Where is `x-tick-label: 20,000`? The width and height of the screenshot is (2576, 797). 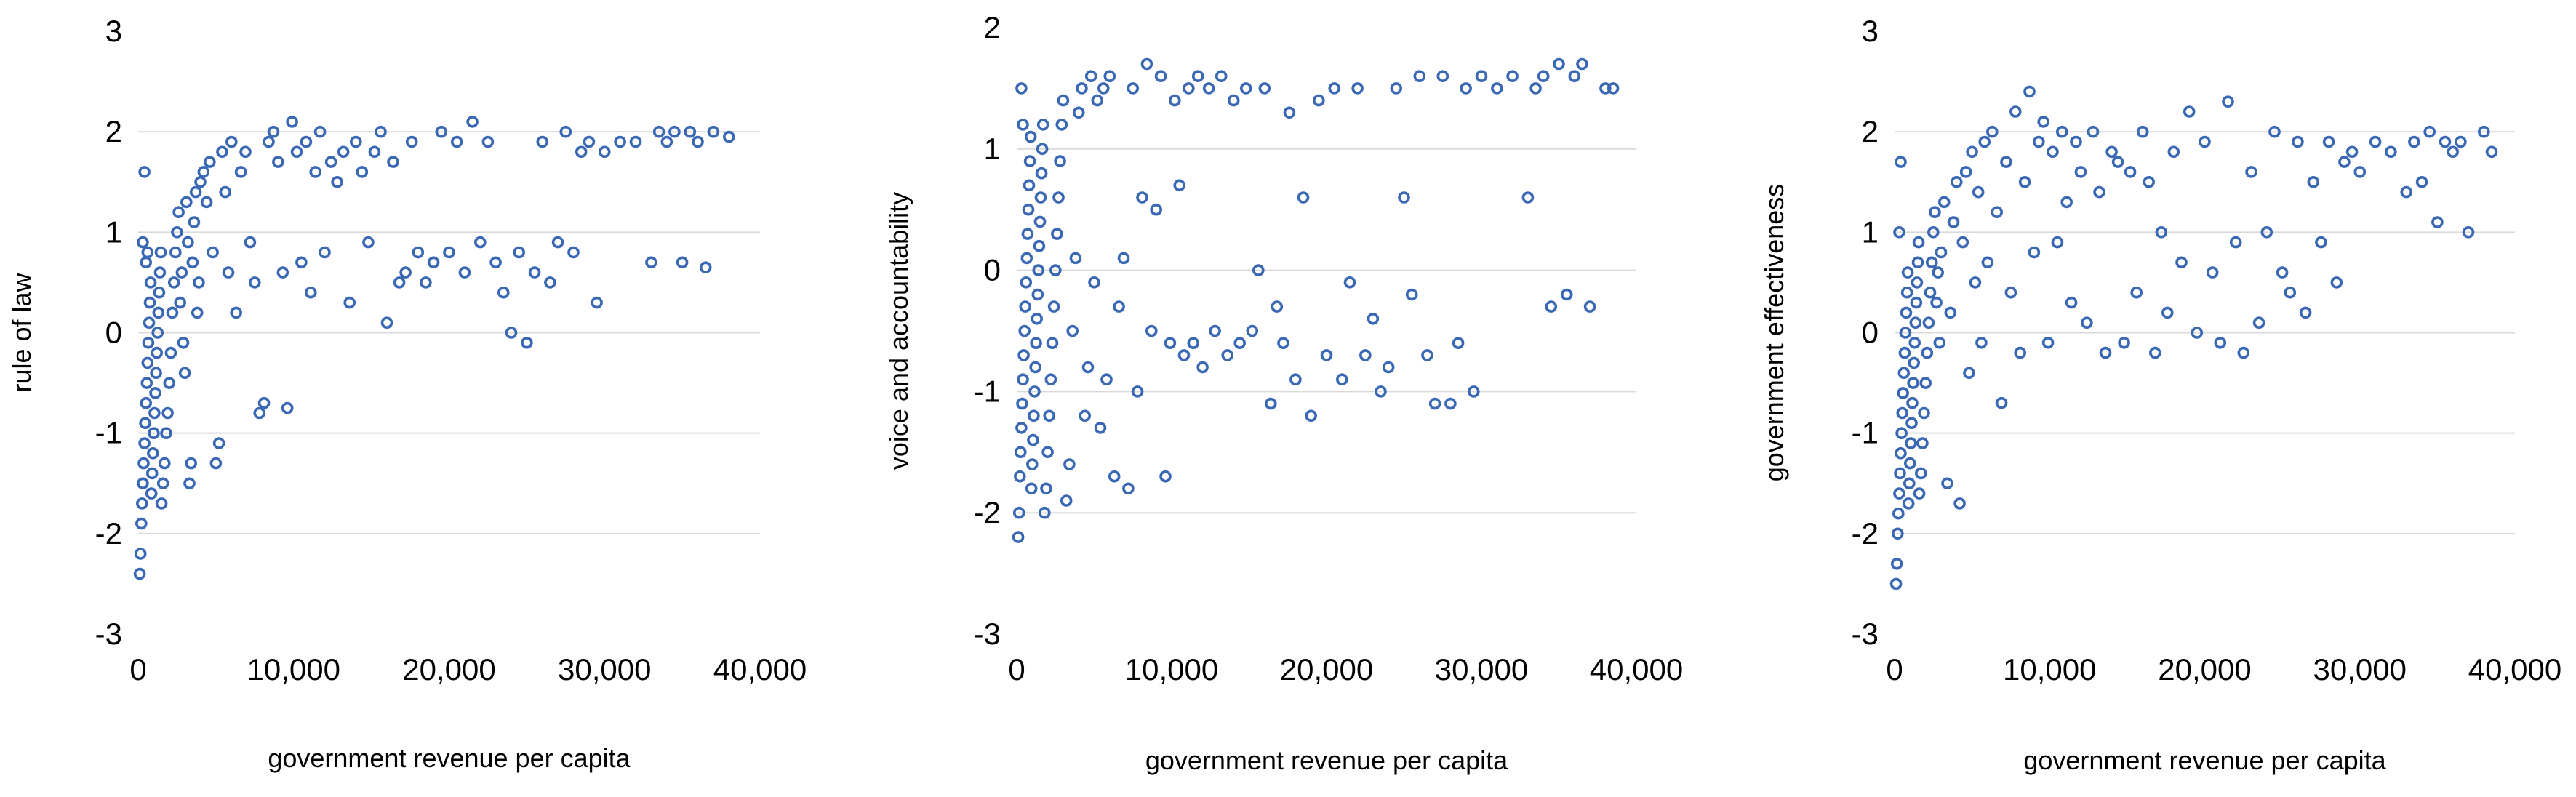
x-tick-label: 20,000 is located at coordinates (1326, 669).